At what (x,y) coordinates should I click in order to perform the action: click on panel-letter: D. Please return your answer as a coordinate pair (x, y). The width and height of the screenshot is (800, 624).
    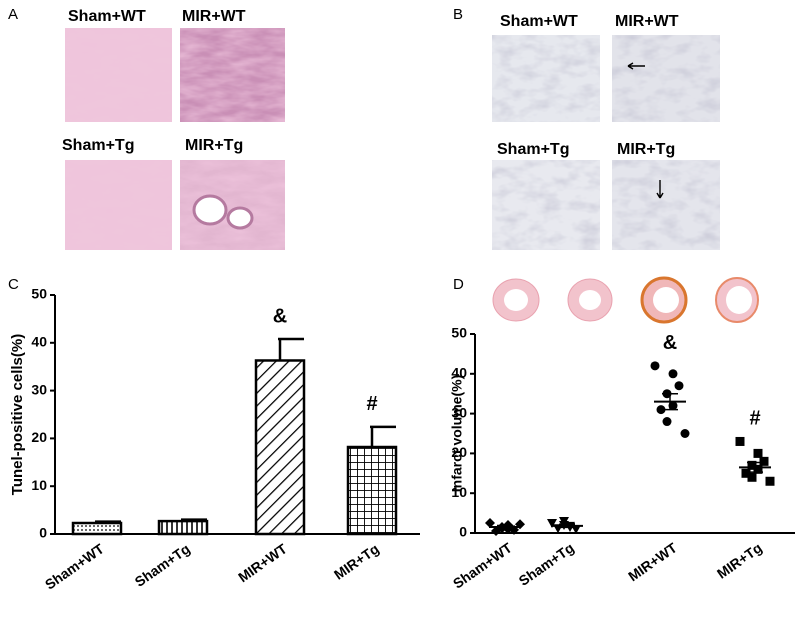
    Looking at the image, I should click on (458, 284).